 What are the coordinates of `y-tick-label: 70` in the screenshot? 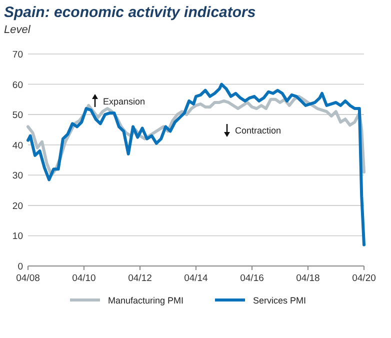 It's located at (17, 55).